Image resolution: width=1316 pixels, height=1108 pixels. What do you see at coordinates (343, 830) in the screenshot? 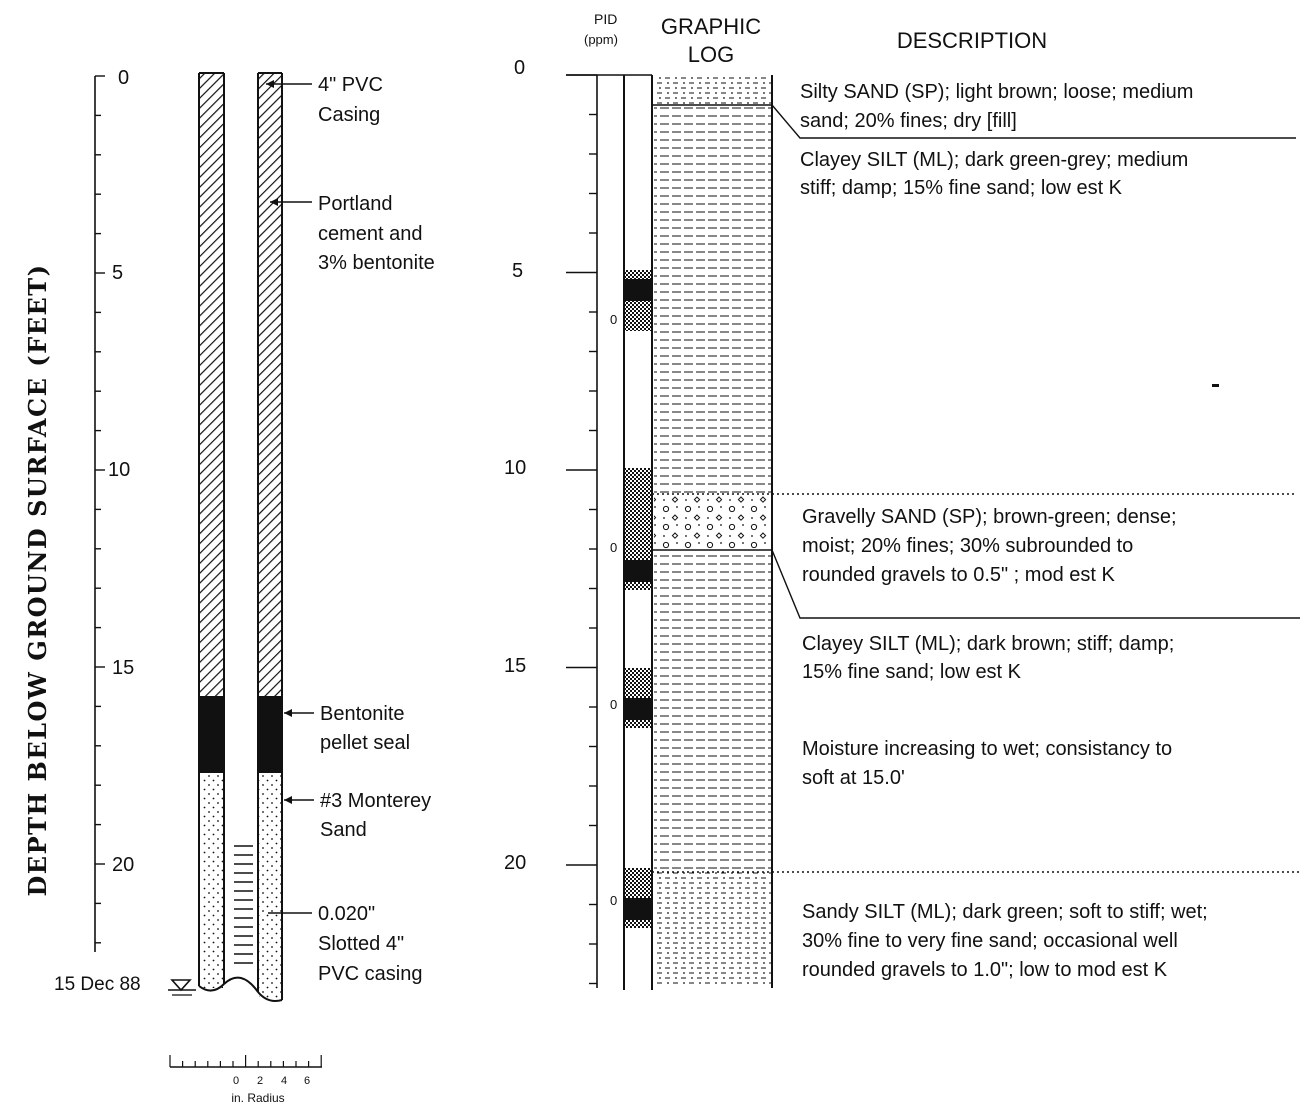
I see `label-text: Sand` at bounding box center [343, 830].